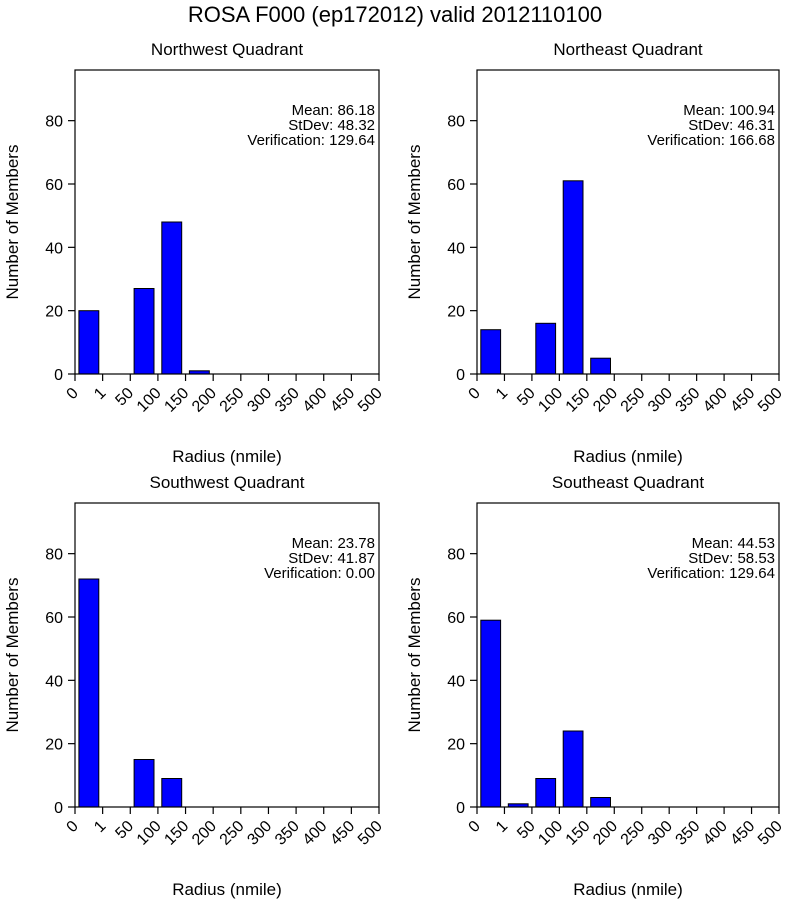 The width and height of the screenshot is (790, 900). What do you see at coordinates (227, 49) in the screenshot?
I see `panel-title: Northwest Quadrant` at bounding box center [227, 49].